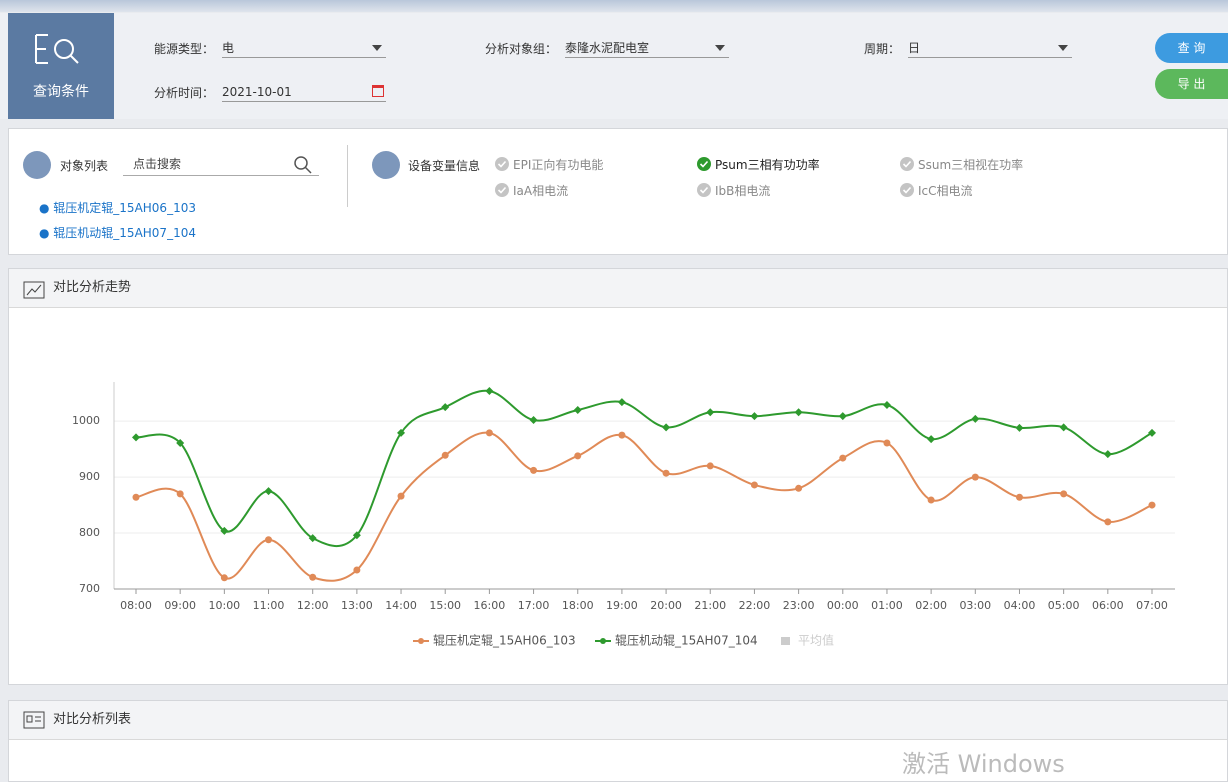 The width and height of the screenshot is (1228, 782). I want to click on select-value: 电, so click(228, 48).